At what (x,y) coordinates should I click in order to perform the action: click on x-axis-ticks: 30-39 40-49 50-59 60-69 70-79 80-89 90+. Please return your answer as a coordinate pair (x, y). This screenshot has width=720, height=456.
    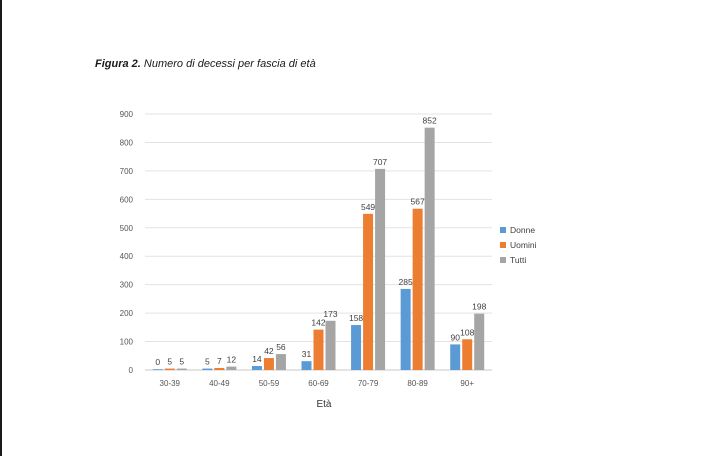
    Looking at the image, I should click on (317, 383).